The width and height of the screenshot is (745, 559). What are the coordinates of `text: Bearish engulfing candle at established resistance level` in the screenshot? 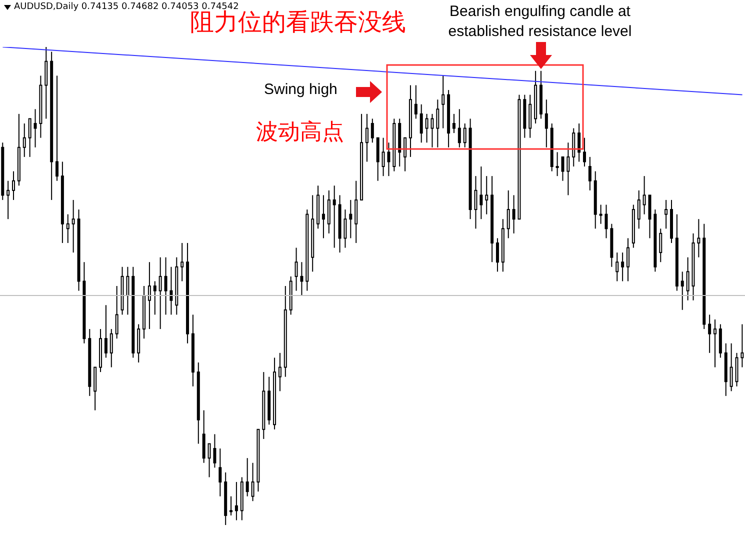 It's located at (540, 22).